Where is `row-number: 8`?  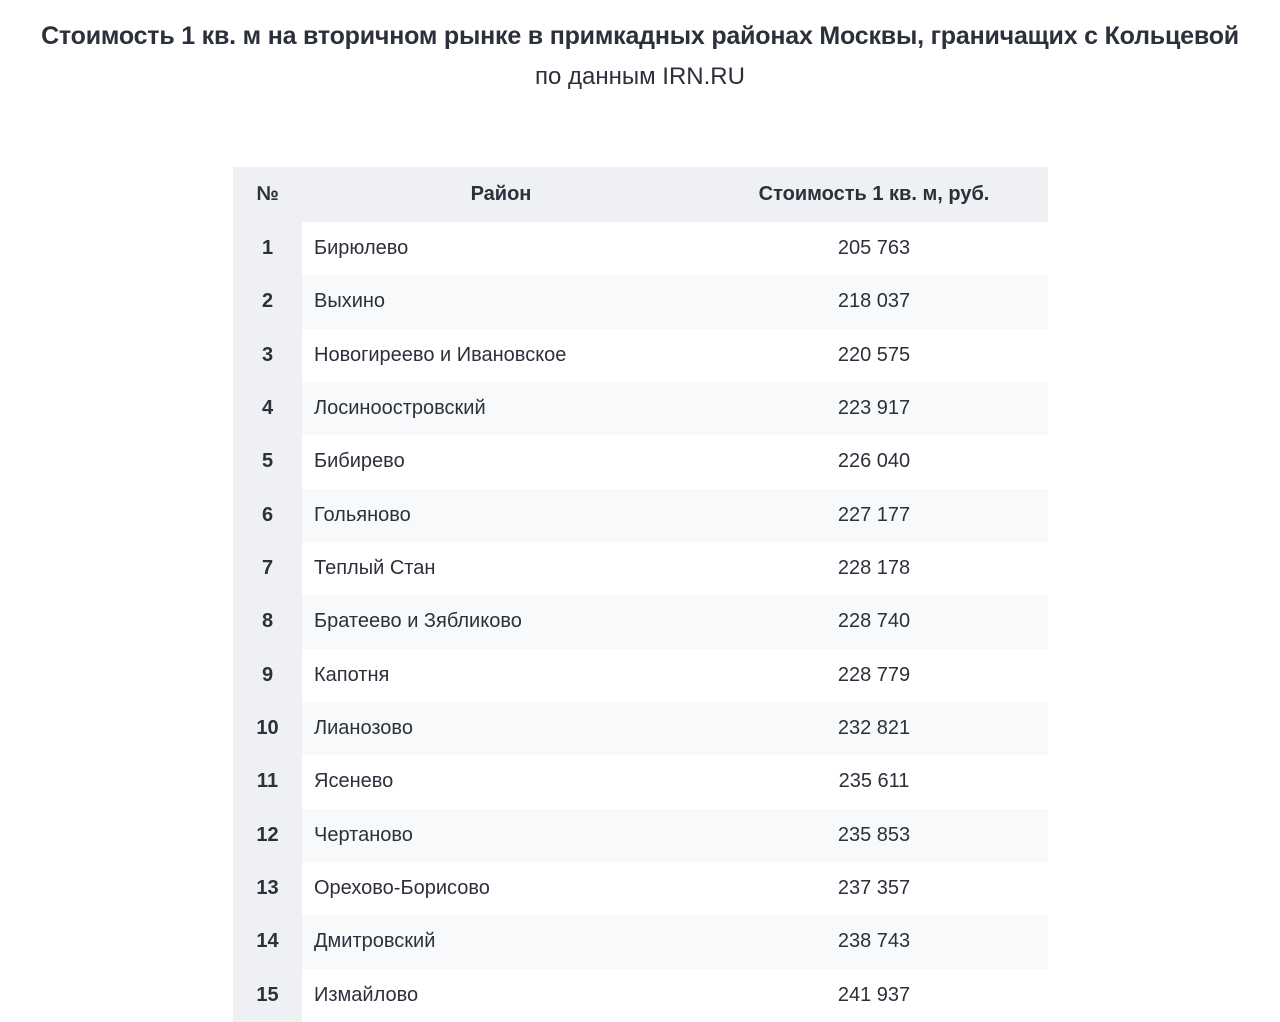 row-number: 8 is located at coordinates (267, 622).